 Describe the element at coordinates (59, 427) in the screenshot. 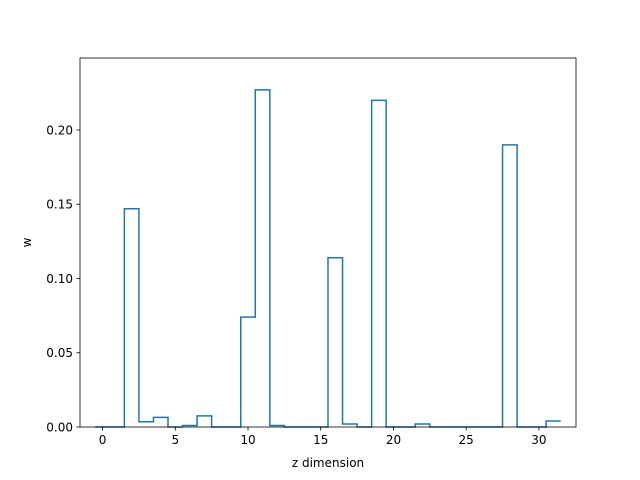

I see `y-tick-label: 0.00` at that location.